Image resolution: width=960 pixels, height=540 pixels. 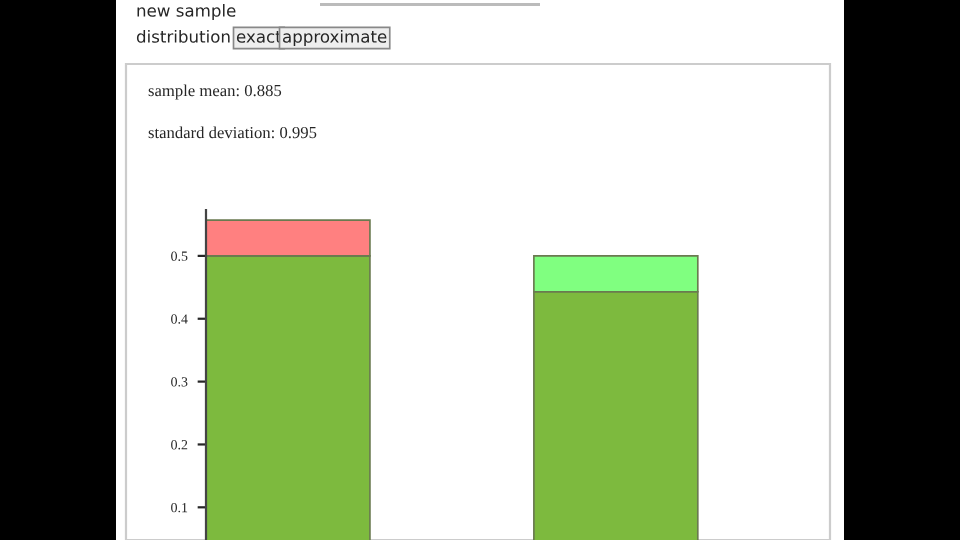 What do you see at coordinates (232, 132) in the screenshot?
I see `text: standard deviation: 0.995` at bounding box center [232, 132].